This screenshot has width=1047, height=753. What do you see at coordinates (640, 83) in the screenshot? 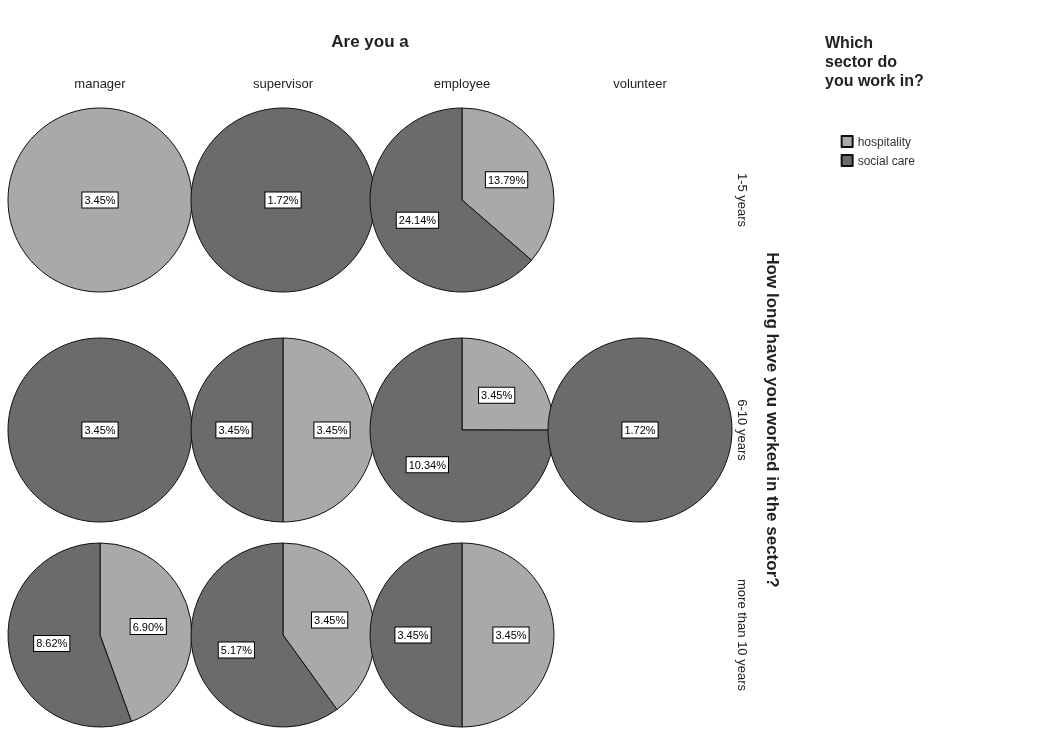
I see `category-label: volunteer` at bounding box center [640, 83].